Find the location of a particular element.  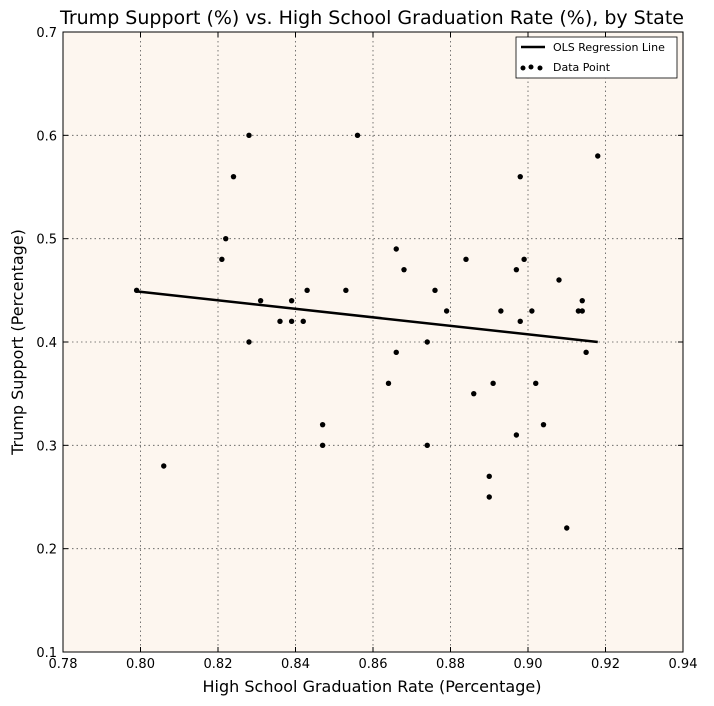

y-tick-label: 0.4 is located at coordinates (46, 343).